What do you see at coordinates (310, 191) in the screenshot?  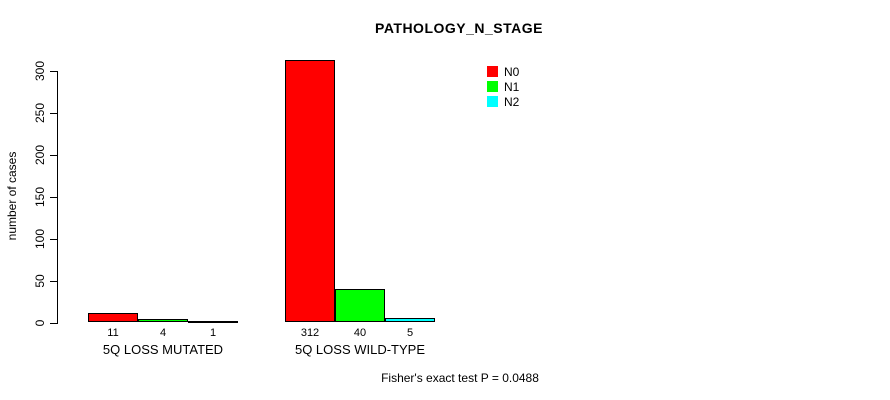 I see `bar-n0-group2` at bounding box center [310, 191].